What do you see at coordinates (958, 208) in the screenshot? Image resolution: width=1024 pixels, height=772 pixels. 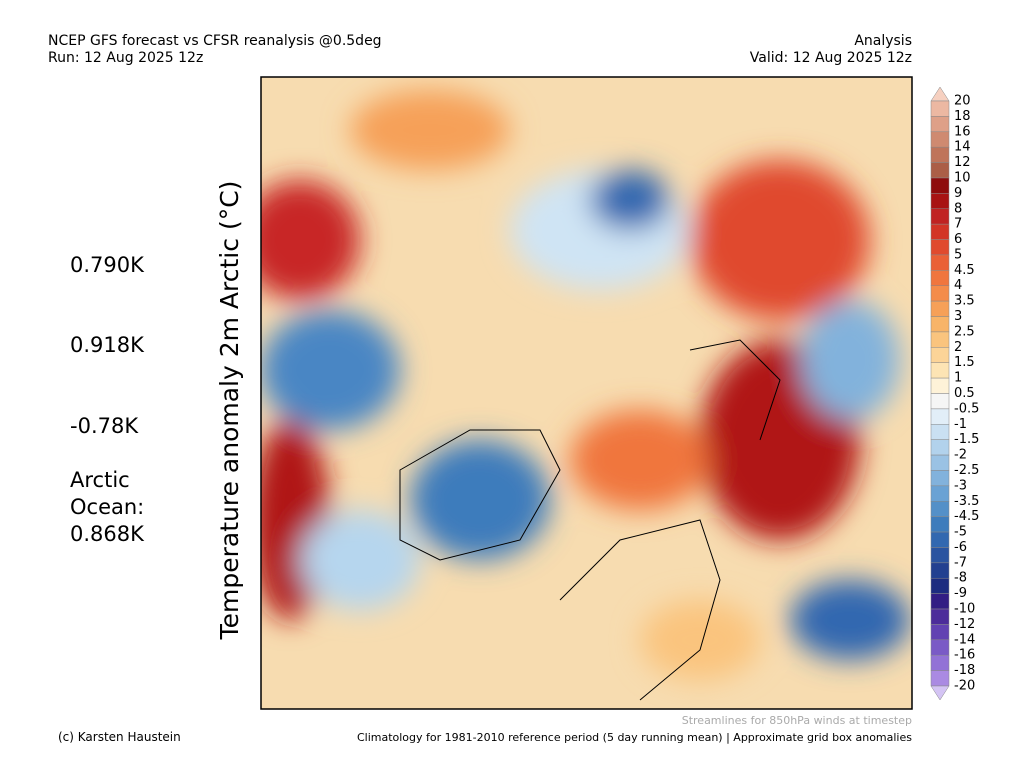 I see `colorbar-label: 8` at bounding box center [958, 208].